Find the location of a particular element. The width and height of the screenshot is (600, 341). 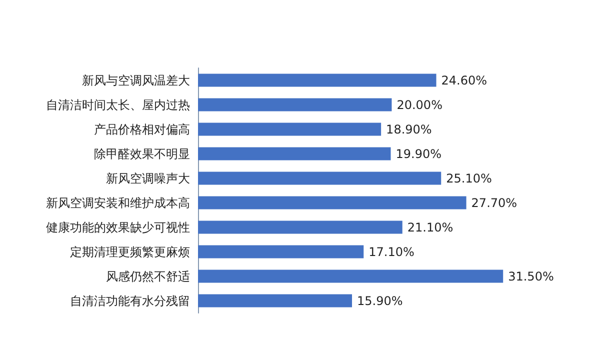

data-label: 20.00% is located at coordinates (419, 105).